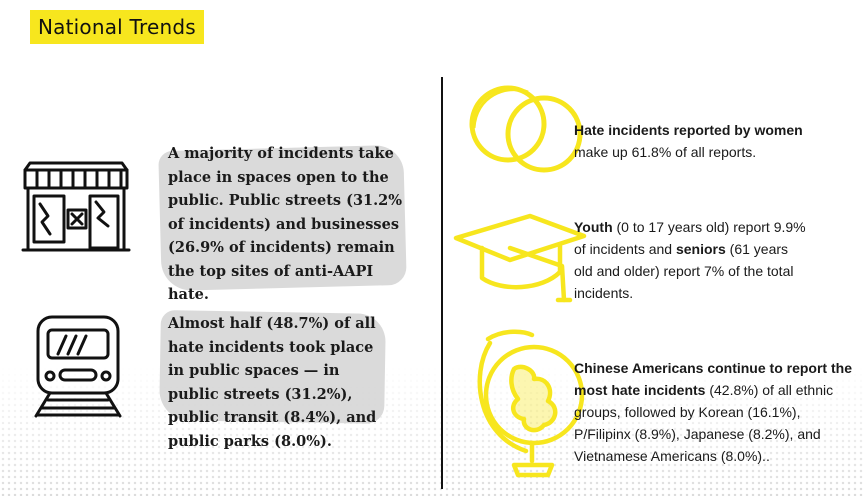 The image size is (865, 496). What do you see at coordinates (78, 366) in the screenshot?
I see `train-icon` at bounding box center [78, 366].